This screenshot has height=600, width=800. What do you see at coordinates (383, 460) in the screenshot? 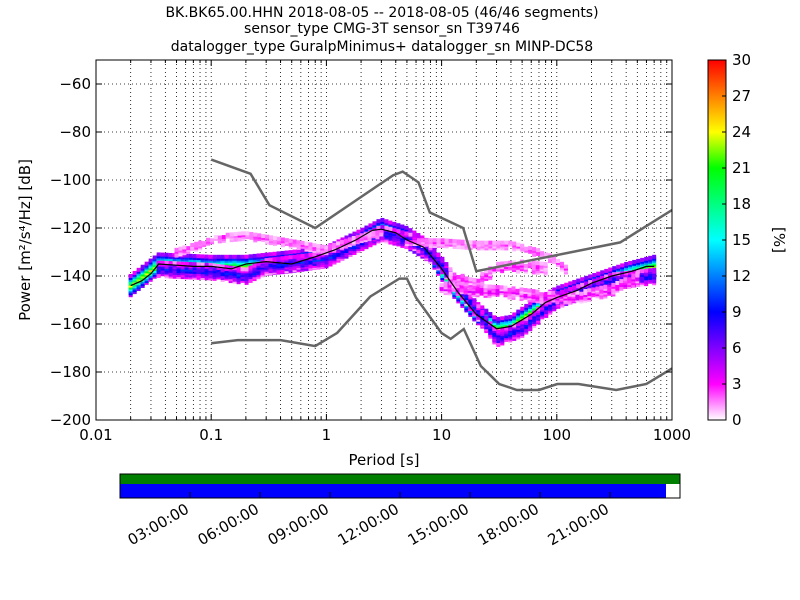
I see `x-axis-label: Period [s]` at bounding box center [383, 460].